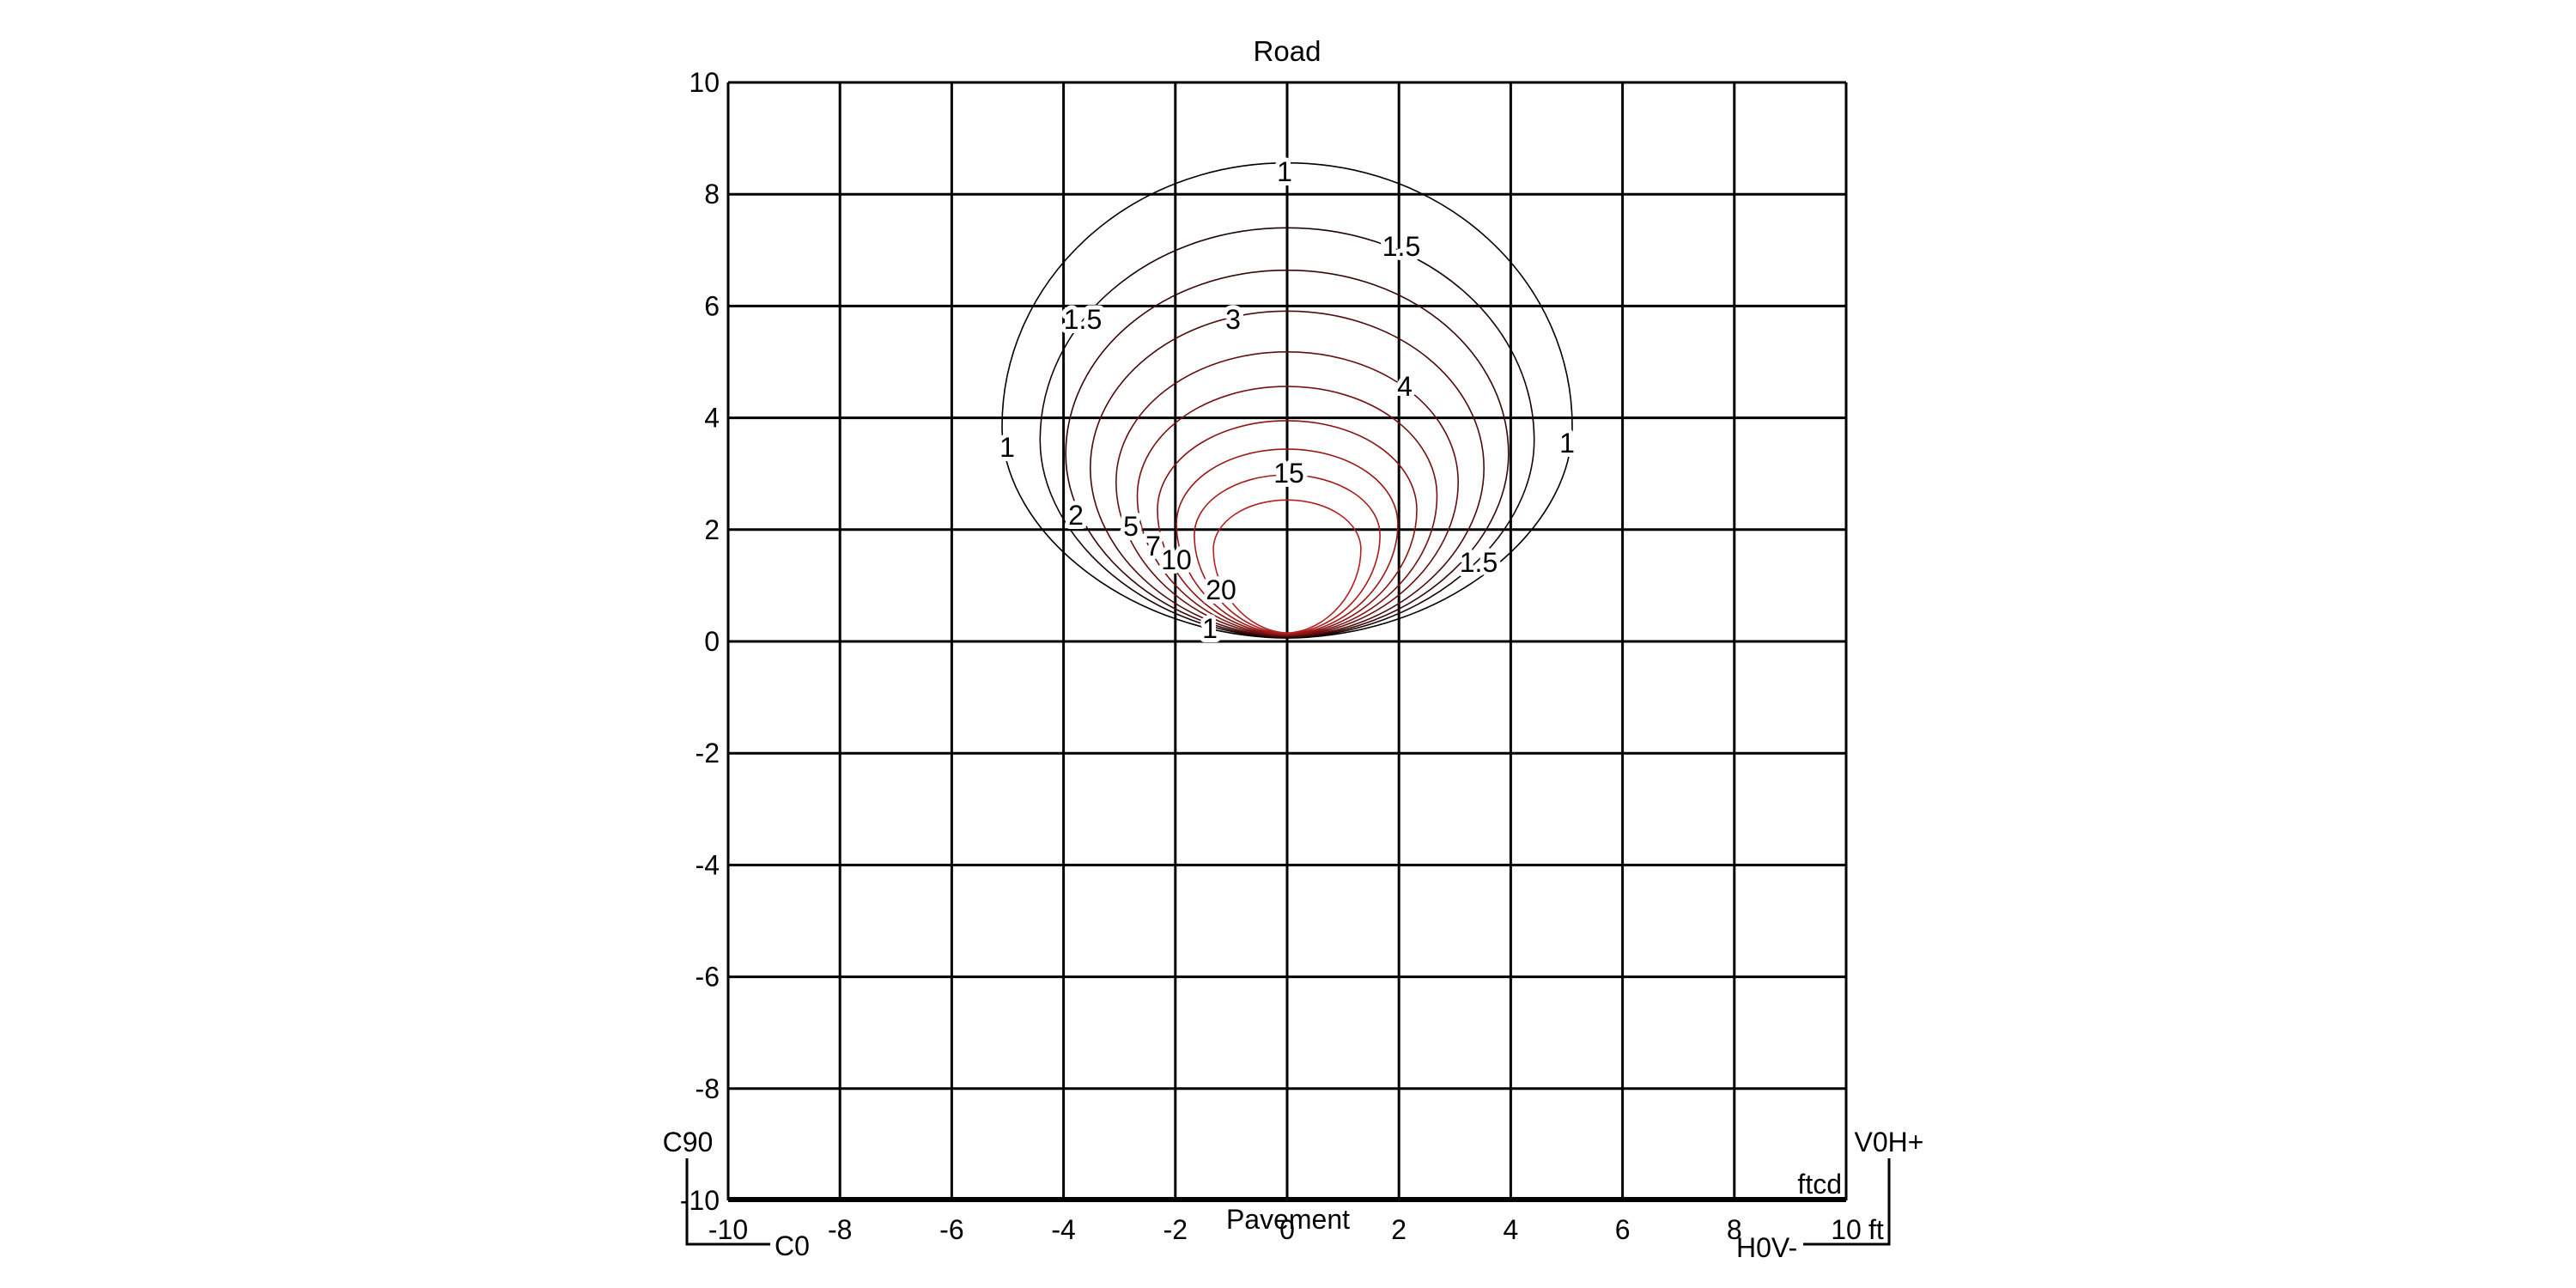 This screenshot has width=2576, height=1288. What do you see at coordinates (1398, 1229) in the screenshot?
I see `x-tick-label: 2` at bounding box center [1398, 1229].